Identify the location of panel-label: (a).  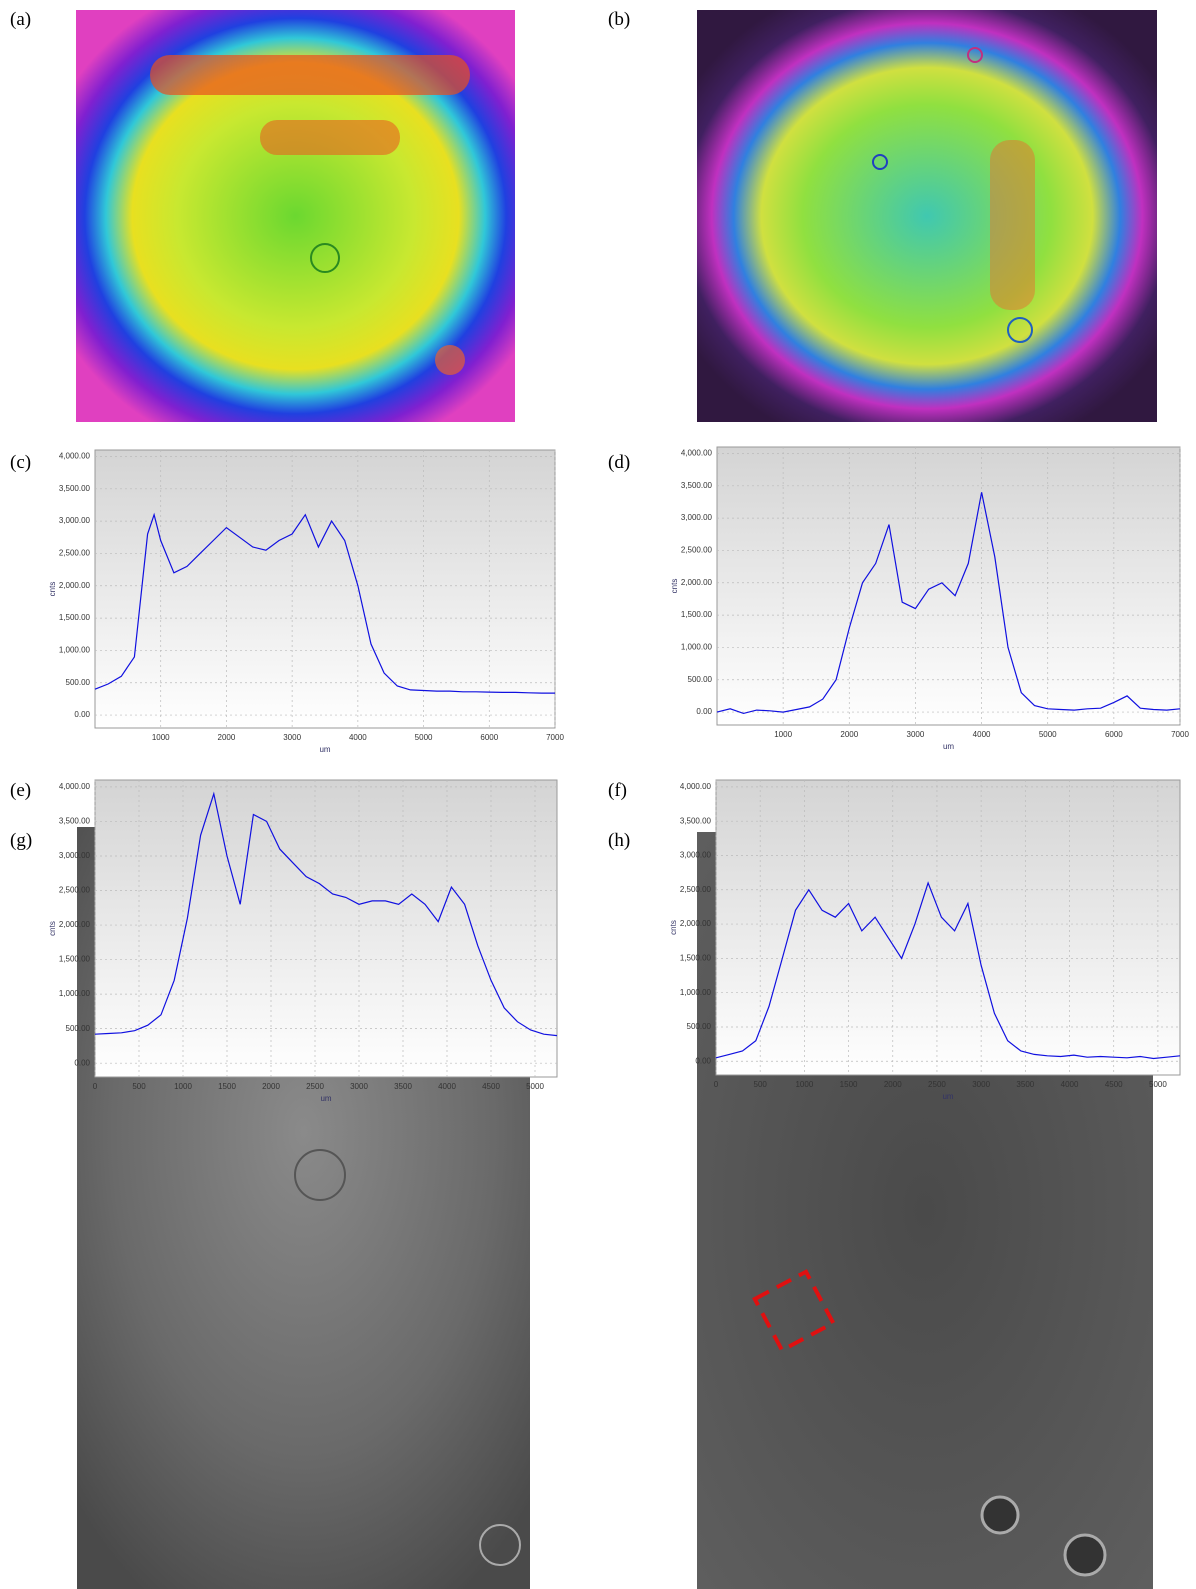
(20, 19).